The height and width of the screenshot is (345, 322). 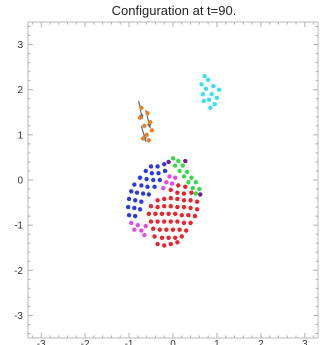 I want to click on x-tick-label: 1, so click(x=217, y=342).